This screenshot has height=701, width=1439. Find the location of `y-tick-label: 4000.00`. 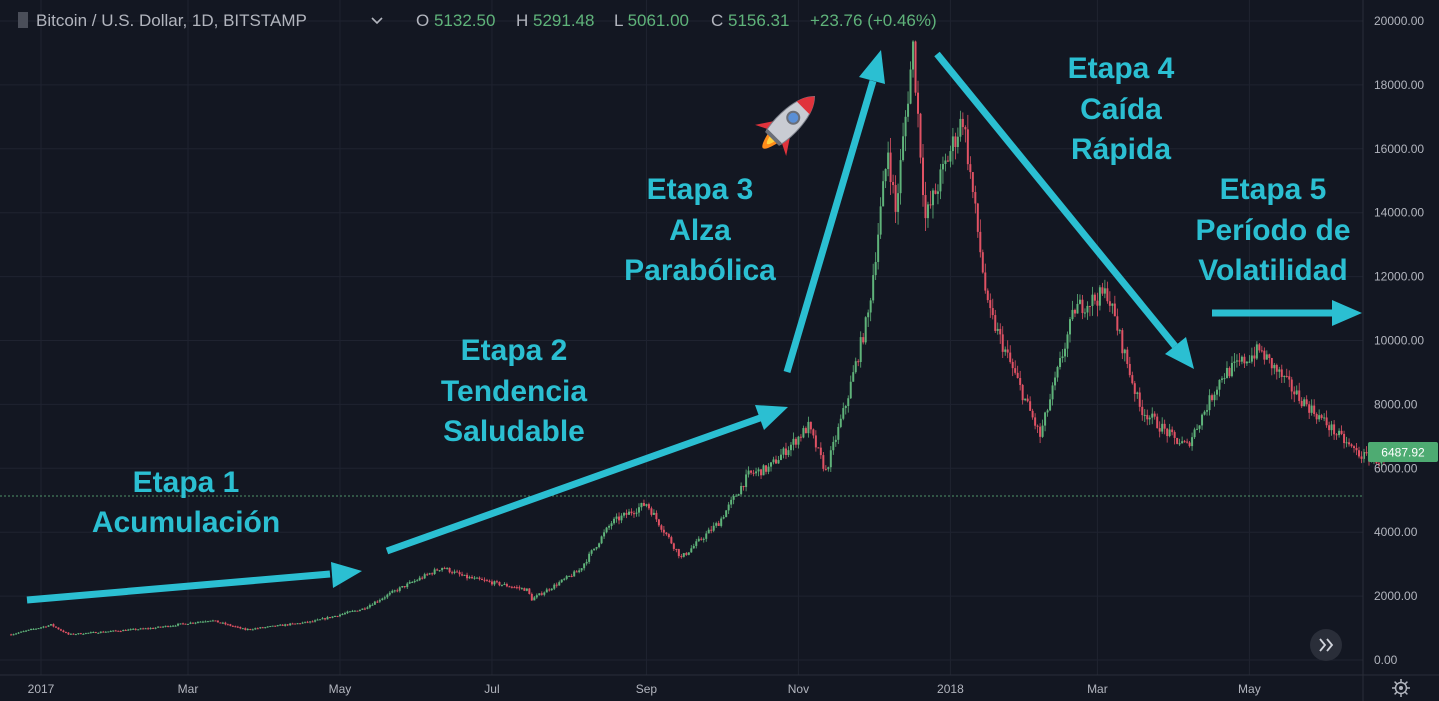

y-tick-label: 4000.00 is located at coordinates (1396, 532).